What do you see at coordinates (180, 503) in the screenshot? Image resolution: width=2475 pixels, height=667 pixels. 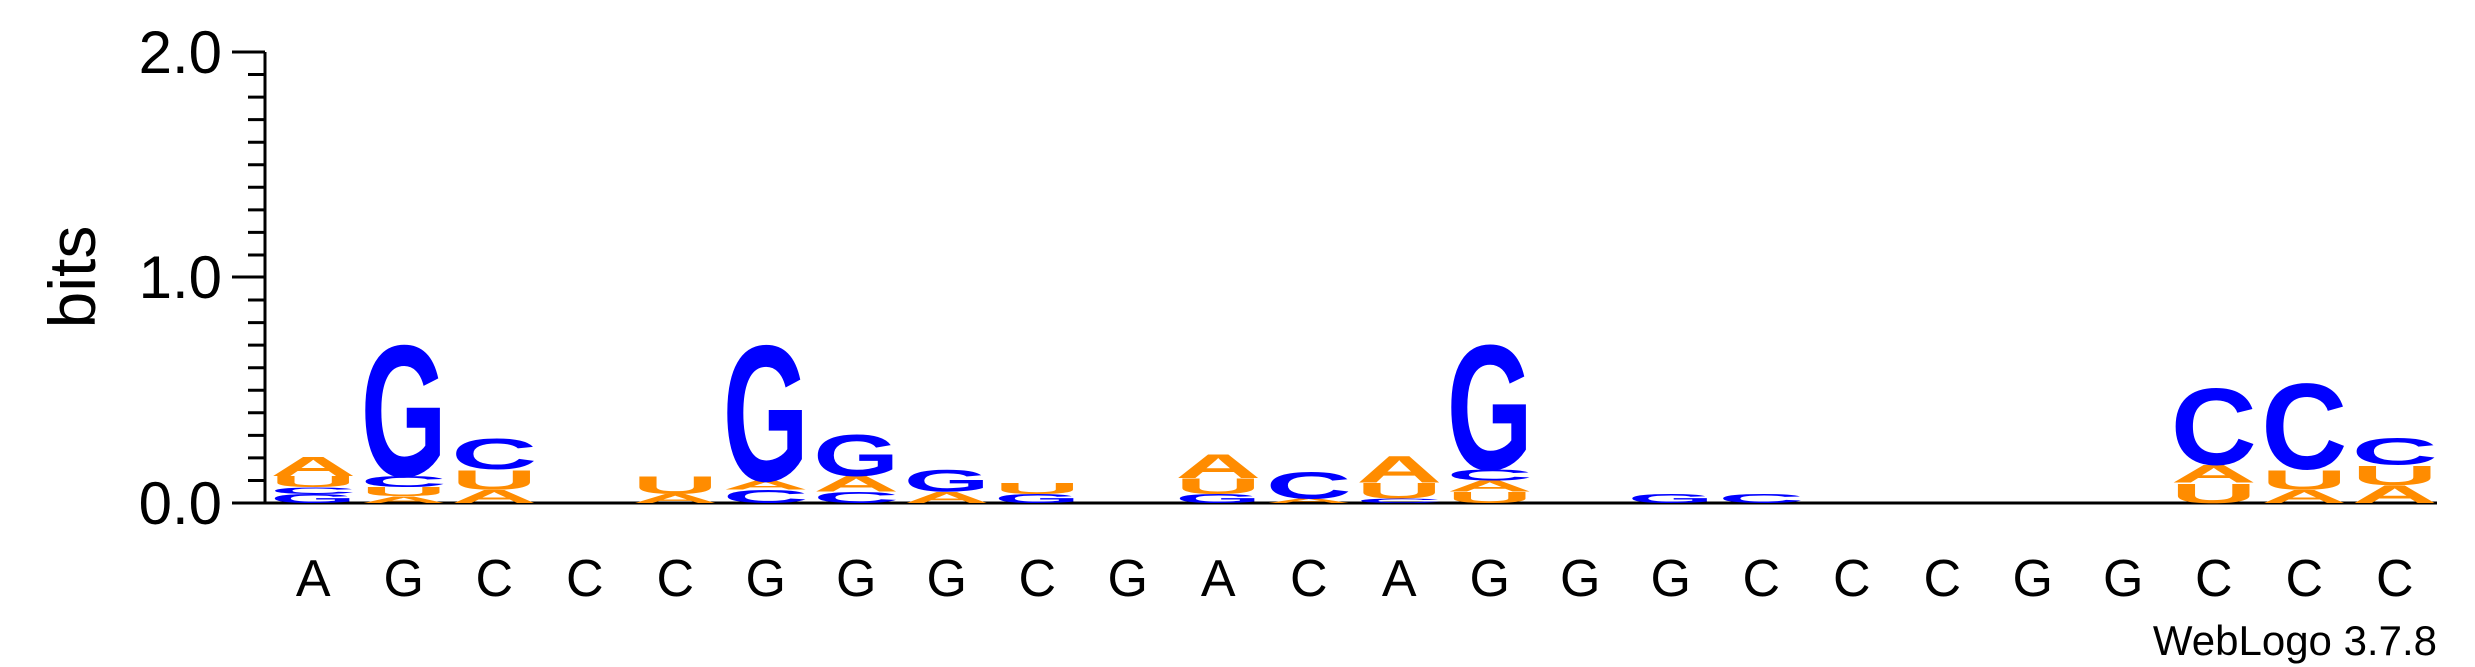 I see `y-tick-label-0: 0.0` at bounding box center [180, 503].